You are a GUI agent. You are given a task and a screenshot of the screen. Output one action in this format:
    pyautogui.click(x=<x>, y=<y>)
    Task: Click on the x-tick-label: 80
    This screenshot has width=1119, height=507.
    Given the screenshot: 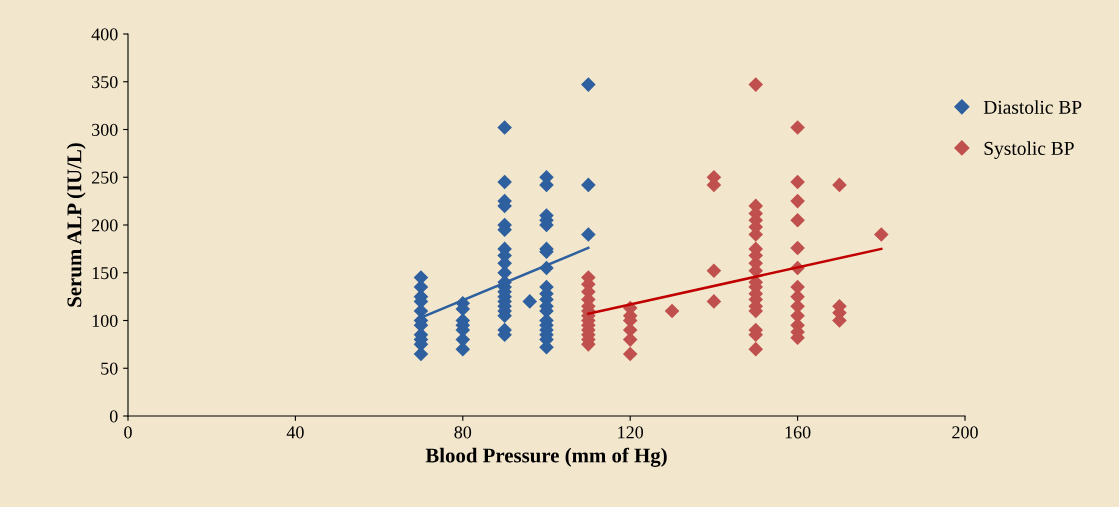 What is the action you would take?
    pyautogui.click(x=463, y=432)
    